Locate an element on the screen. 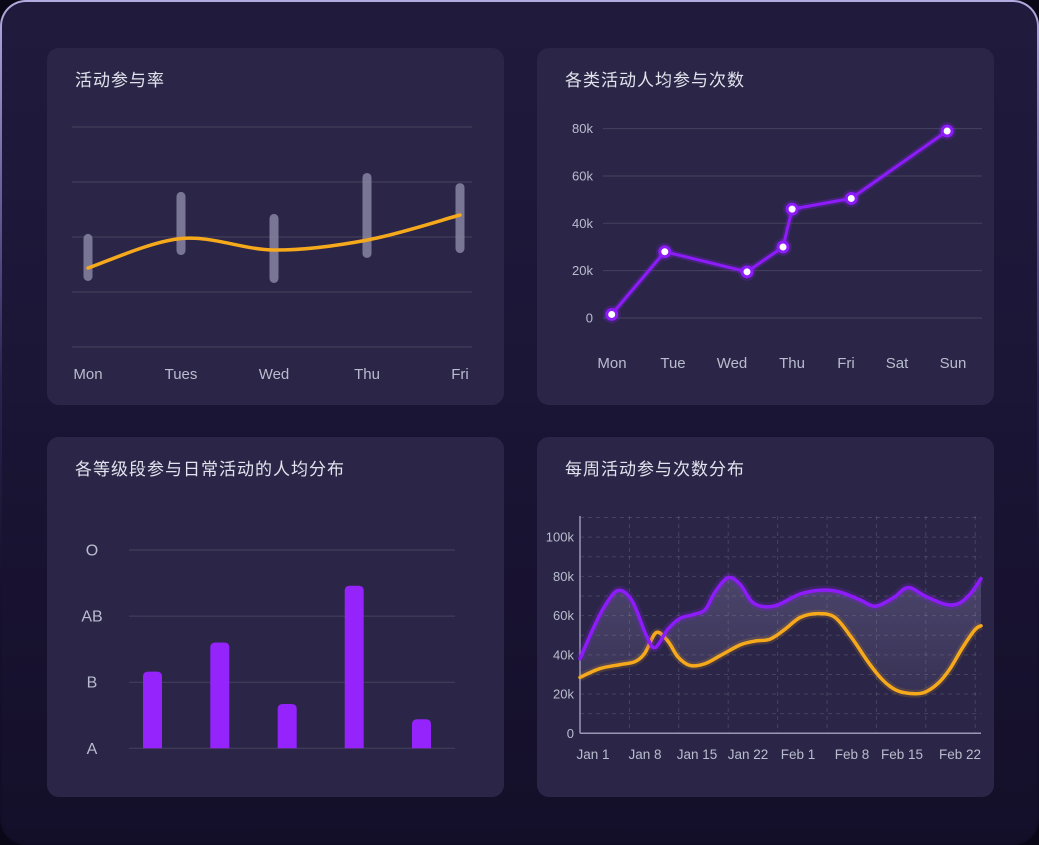 This screenshot has width=1039, height=845. plot-area is located at coordinates (272, 237).